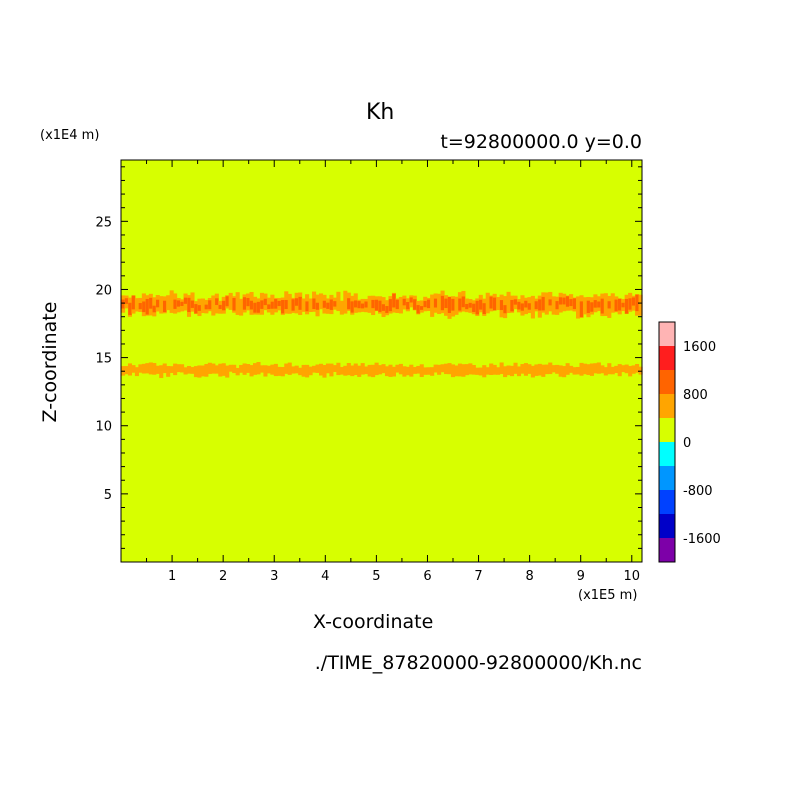 This screenshot has height=804, width=804. I want to click on file-path: ./TIME_87820000-92800000/Kh.nc, so click(478, 663).